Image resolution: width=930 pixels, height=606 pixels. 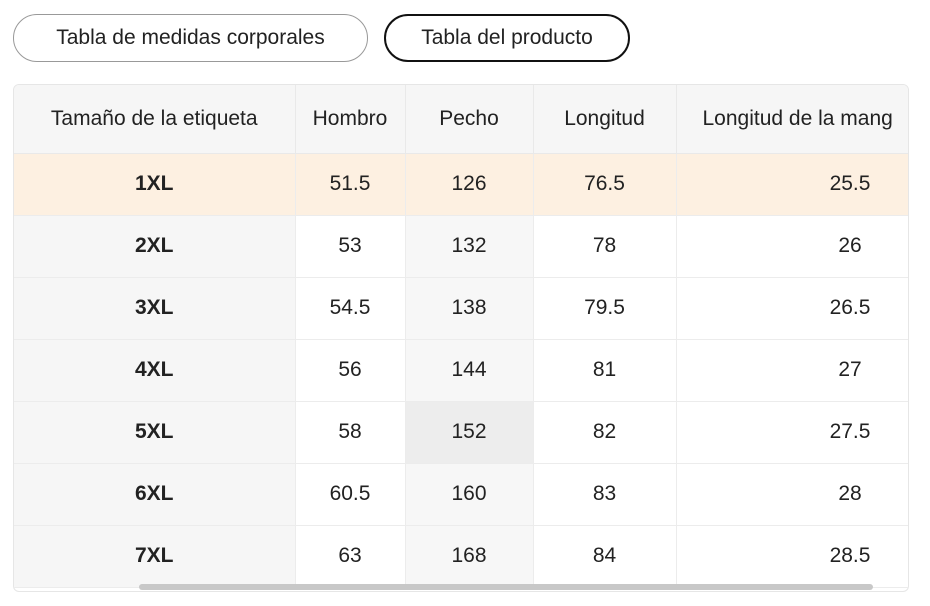 I want to click on tab-product-measurements: Tabla del producto, so click(x=507, y=38).